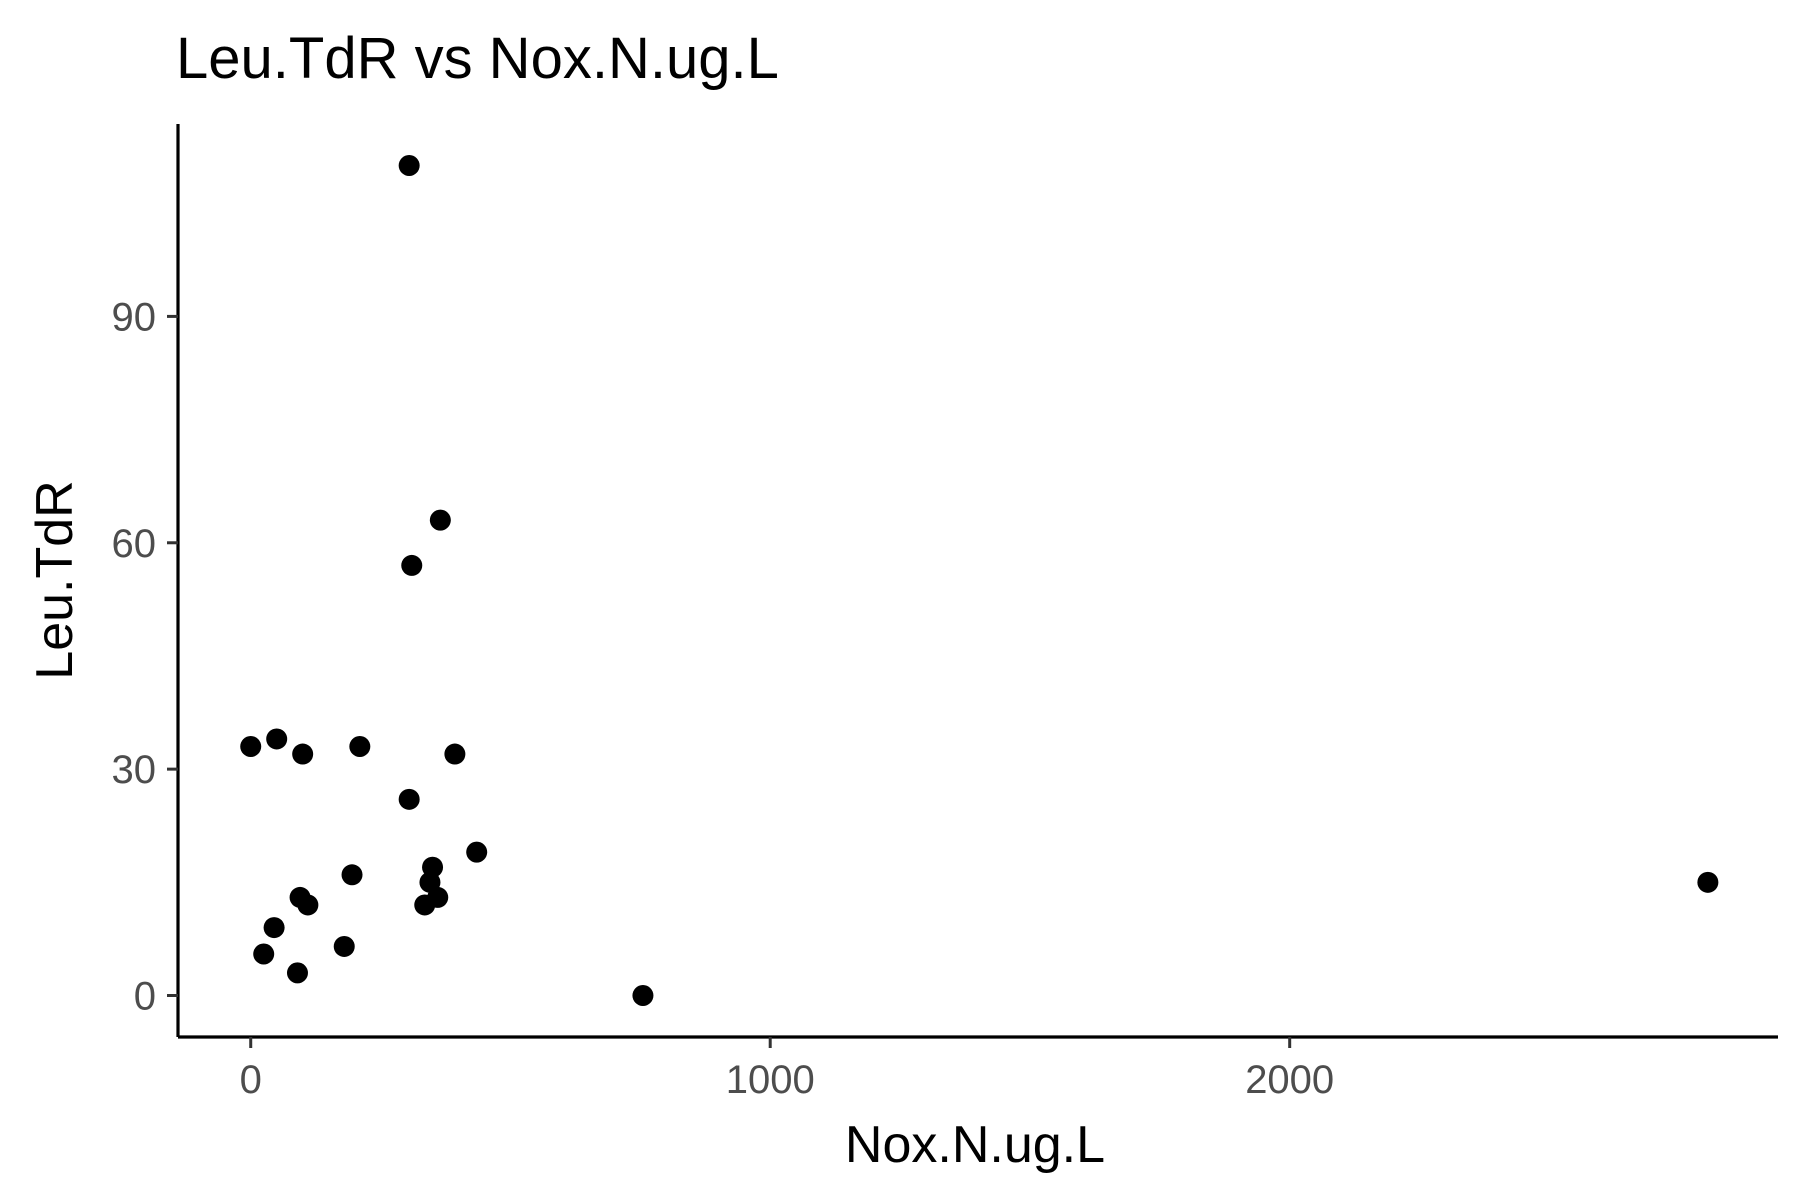  What do you see at coordinates (978, 1068) in the screenshot?
I see `x-axis: 0 1000 2000` at bounding box center [978, 1068].